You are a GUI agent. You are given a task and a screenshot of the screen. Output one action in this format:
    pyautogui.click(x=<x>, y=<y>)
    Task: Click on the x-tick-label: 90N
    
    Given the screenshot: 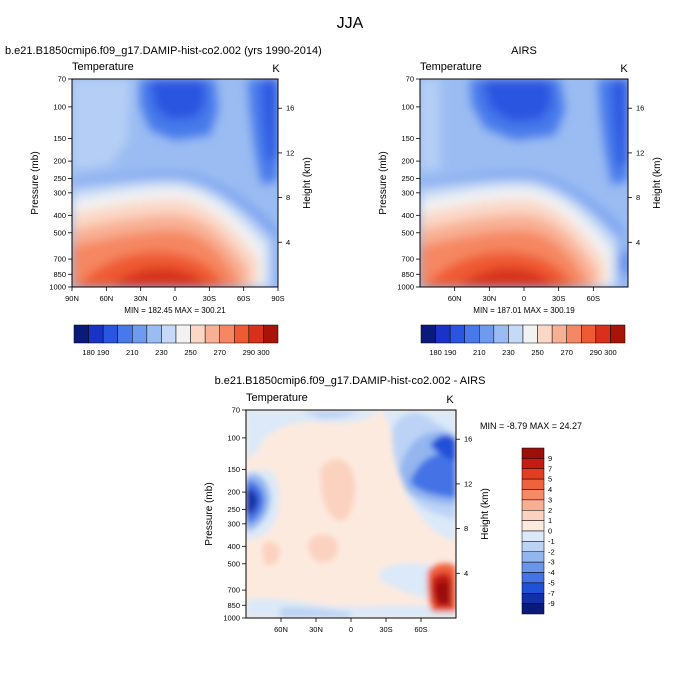 What is the action you would take?
    pyautogui.click(x=72, y=298)
    